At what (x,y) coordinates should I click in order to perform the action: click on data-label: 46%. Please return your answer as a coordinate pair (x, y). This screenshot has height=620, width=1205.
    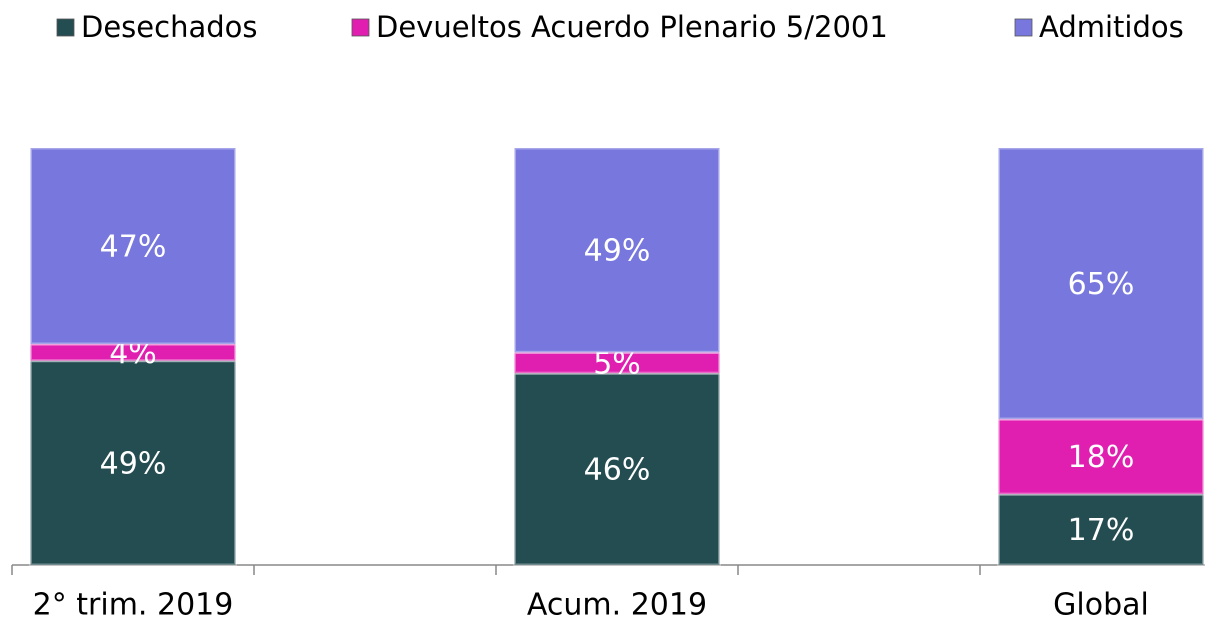
    Looking at the image, I should click on (617, 470).